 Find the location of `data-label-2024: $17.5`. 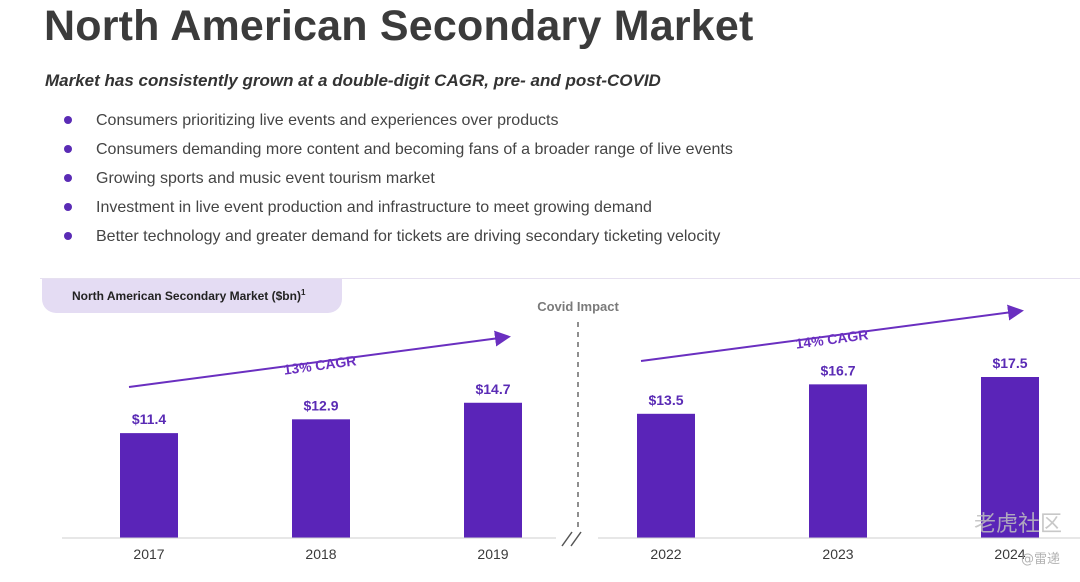

data-label-2024: $17.5 is located at coordinates (1009, 363).